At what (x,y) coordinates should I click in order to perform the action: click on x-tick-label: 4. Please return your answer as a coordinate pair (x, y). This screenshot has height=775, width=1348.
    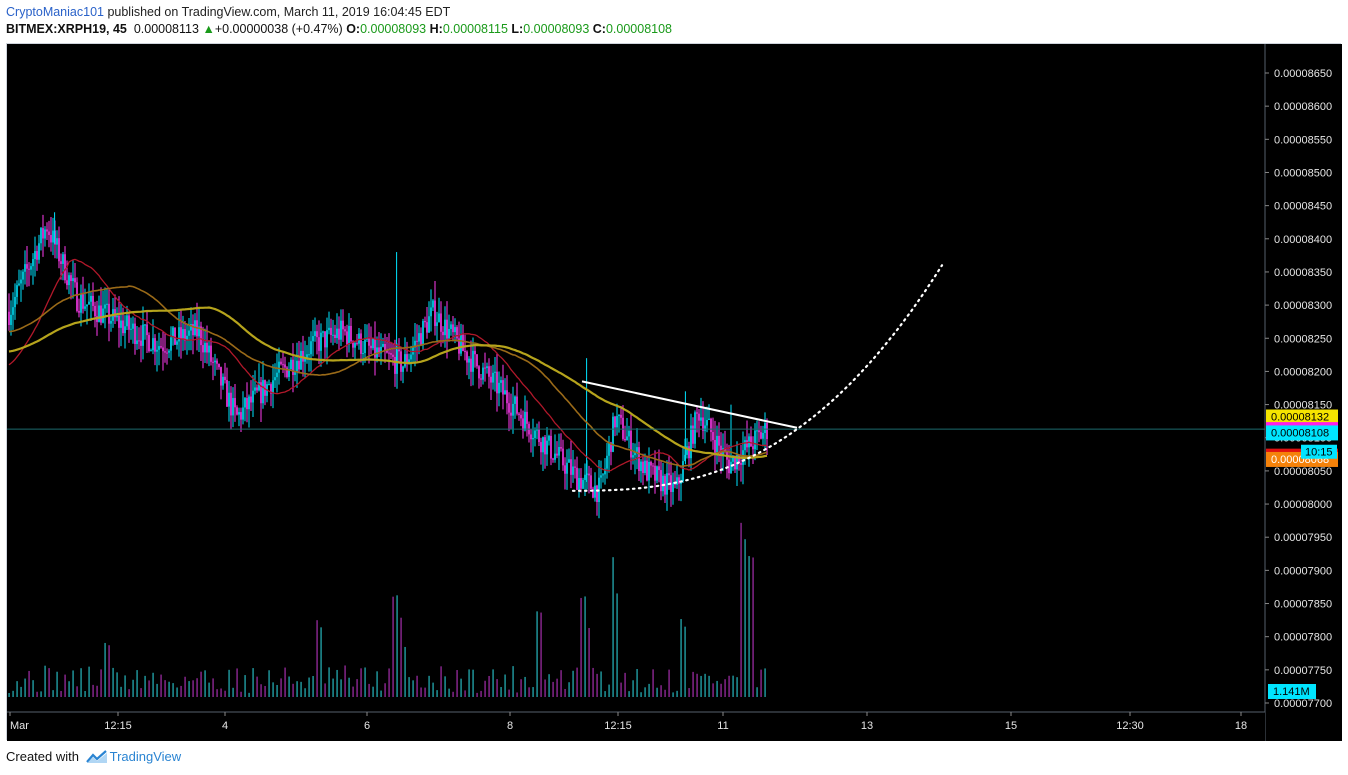
    Looking at the image, I should click on (225, 726).